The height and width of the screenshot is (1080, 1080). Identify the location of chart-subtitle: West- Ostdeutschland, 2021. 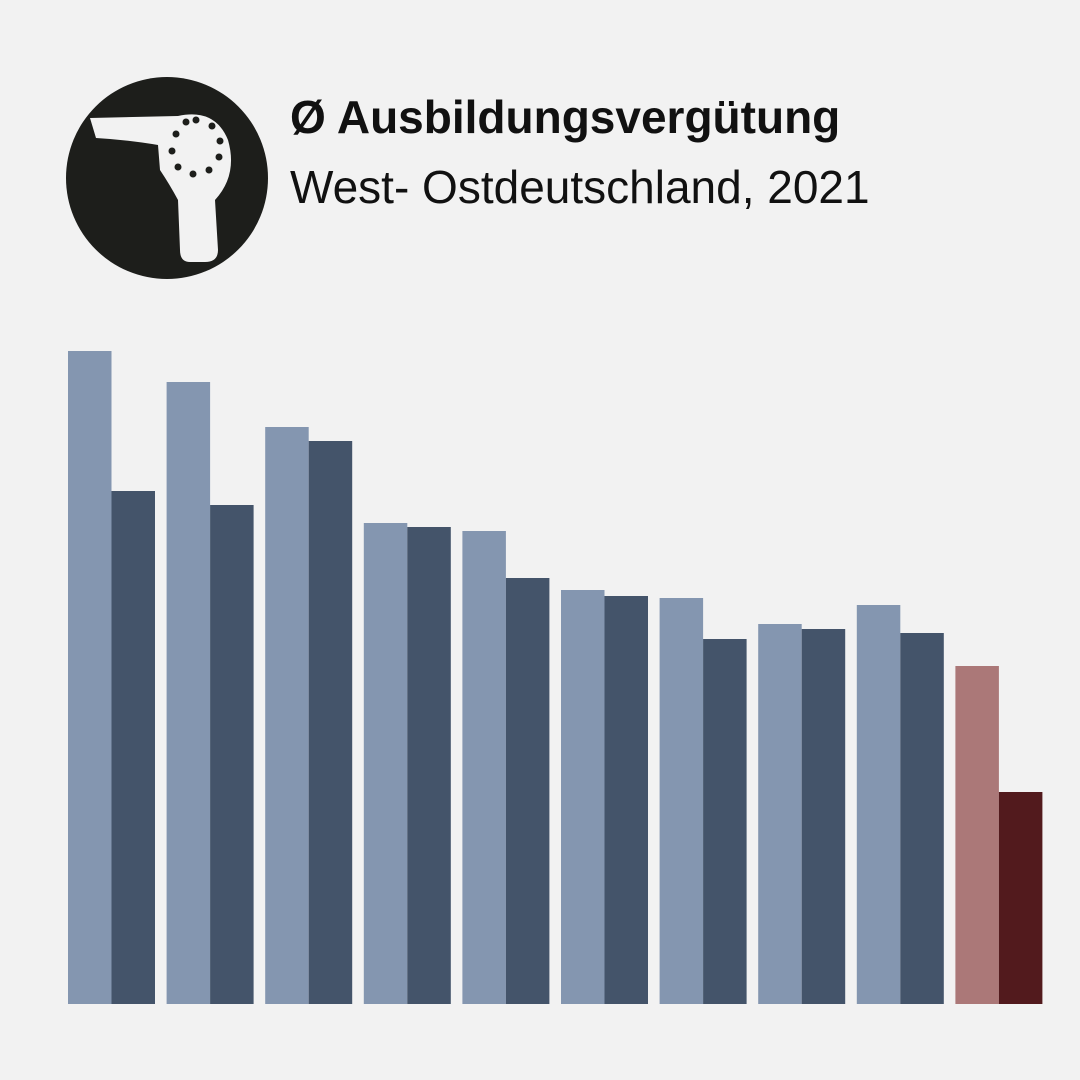
(580, 187).